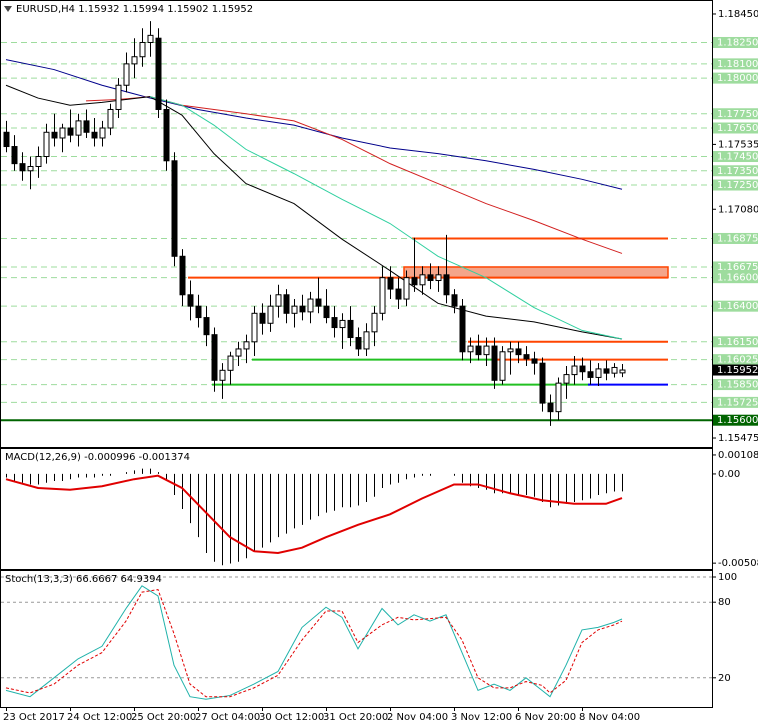 The image size is (758, 727). I want to click on level-label: 1.15725, so click(737, 402).